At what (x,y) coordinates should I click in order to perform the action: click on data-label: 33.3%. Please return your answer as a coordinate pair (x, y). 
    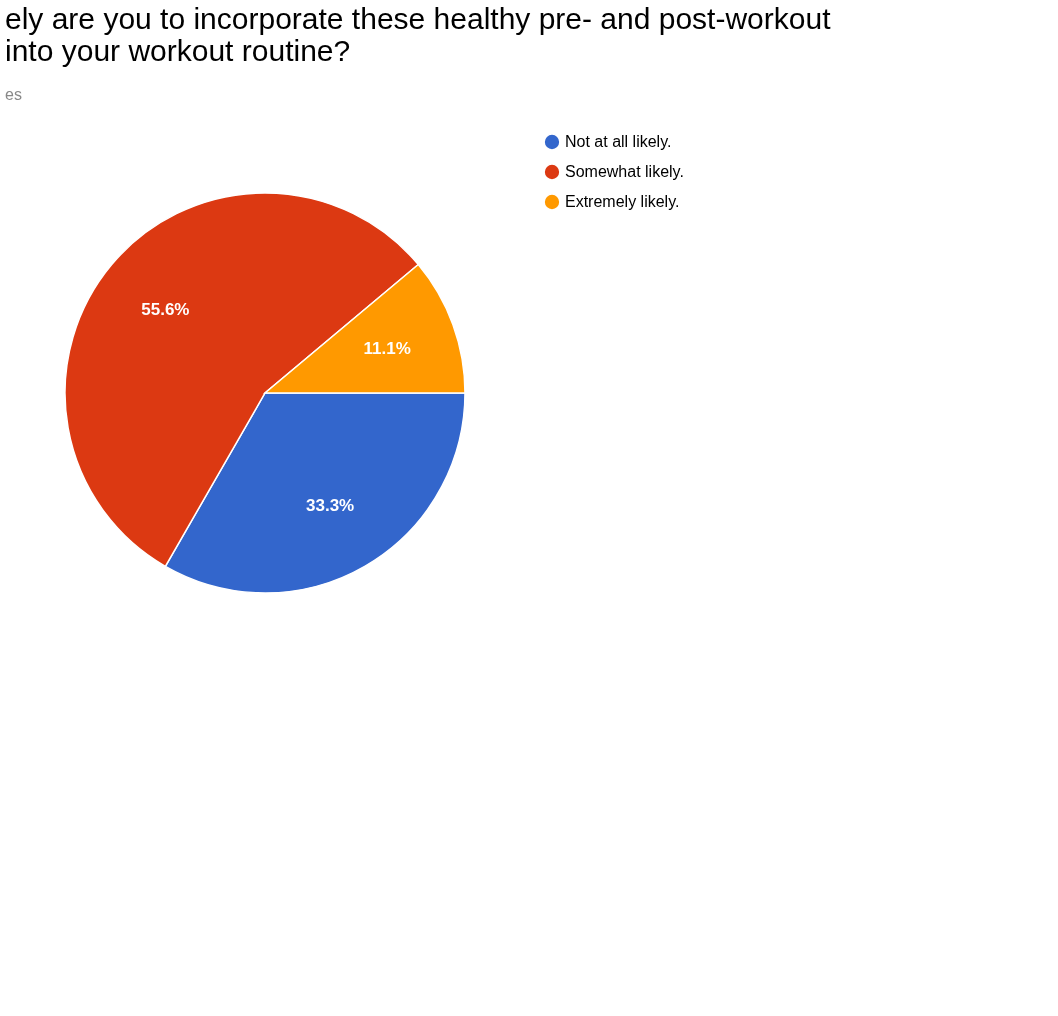
    Looking at the image, I should click on (330, 505).